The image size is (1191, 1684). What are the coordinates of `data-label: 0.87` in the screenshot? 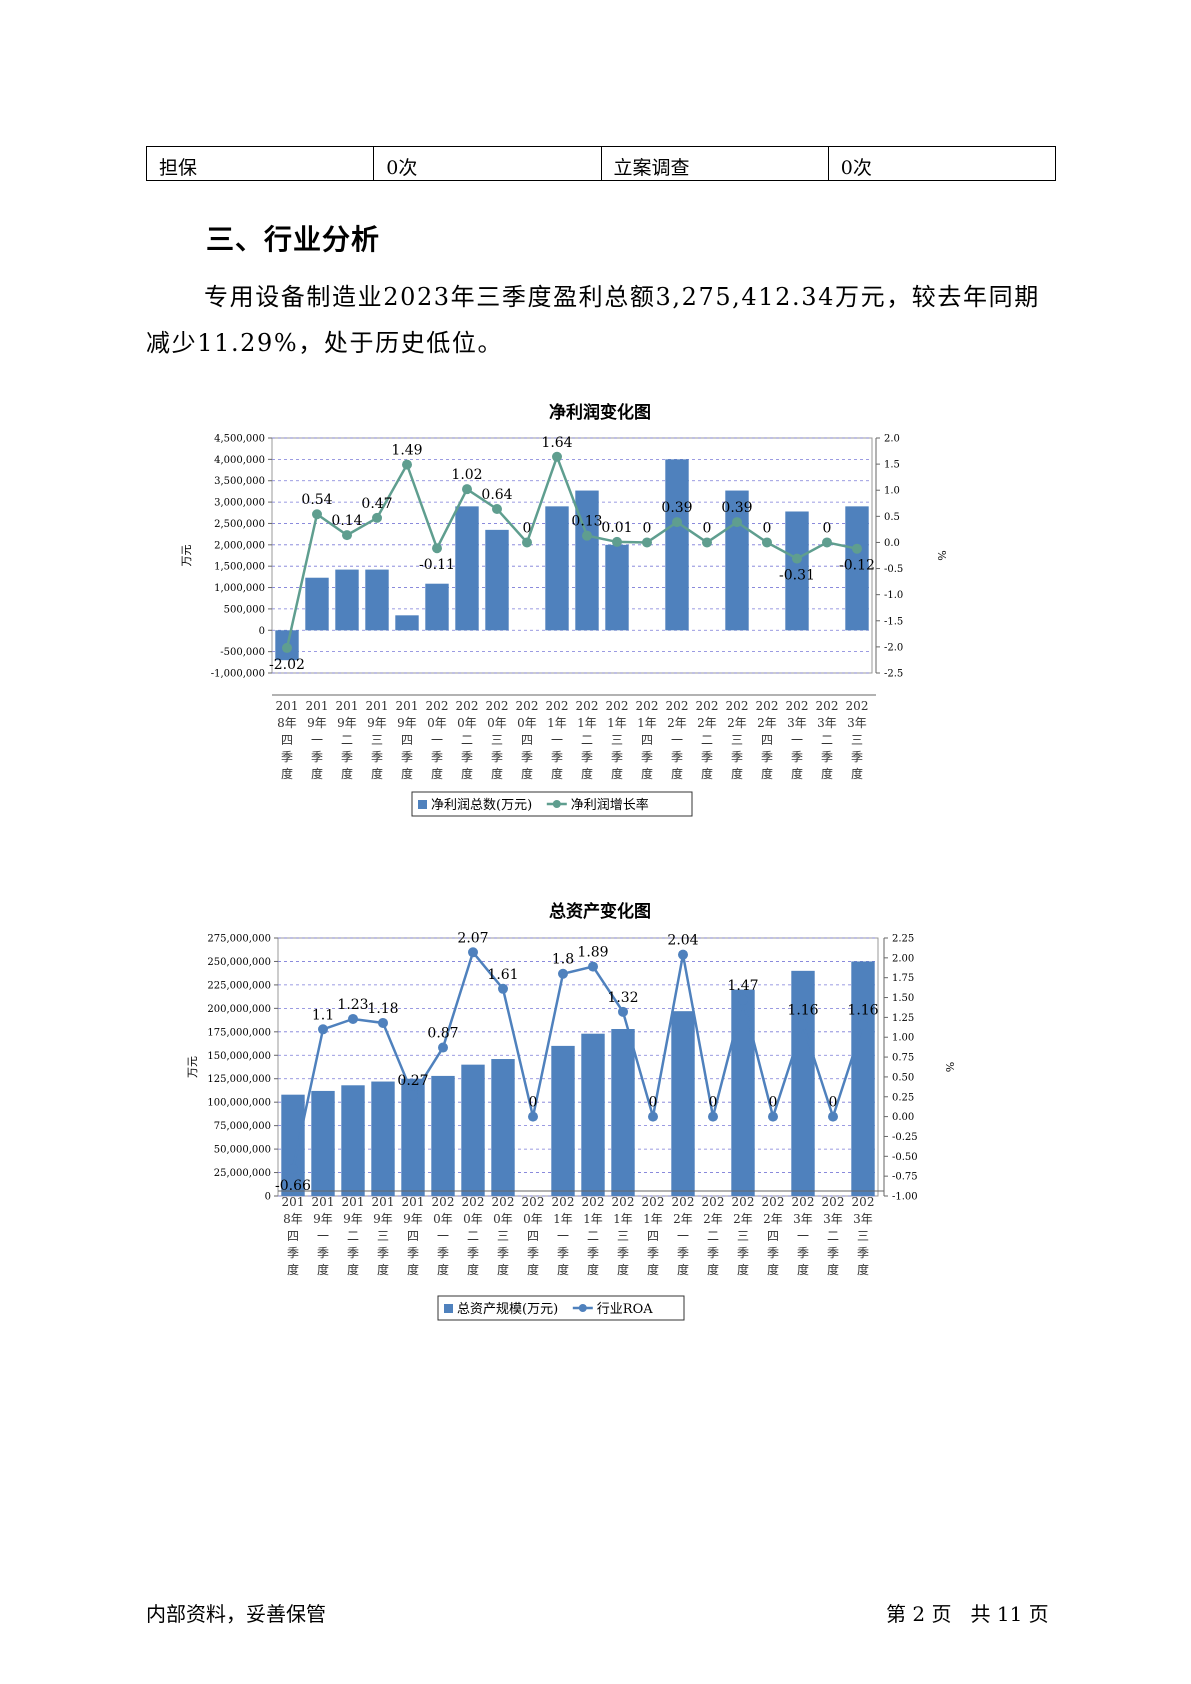 It's located at (442, 1034).